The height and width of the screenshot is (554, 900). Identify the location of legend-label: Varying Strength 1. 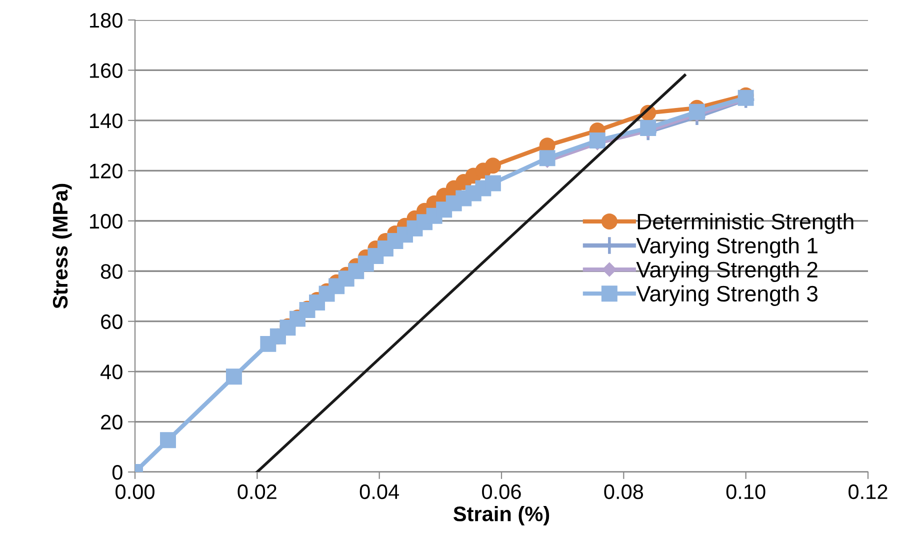
(727, 247).